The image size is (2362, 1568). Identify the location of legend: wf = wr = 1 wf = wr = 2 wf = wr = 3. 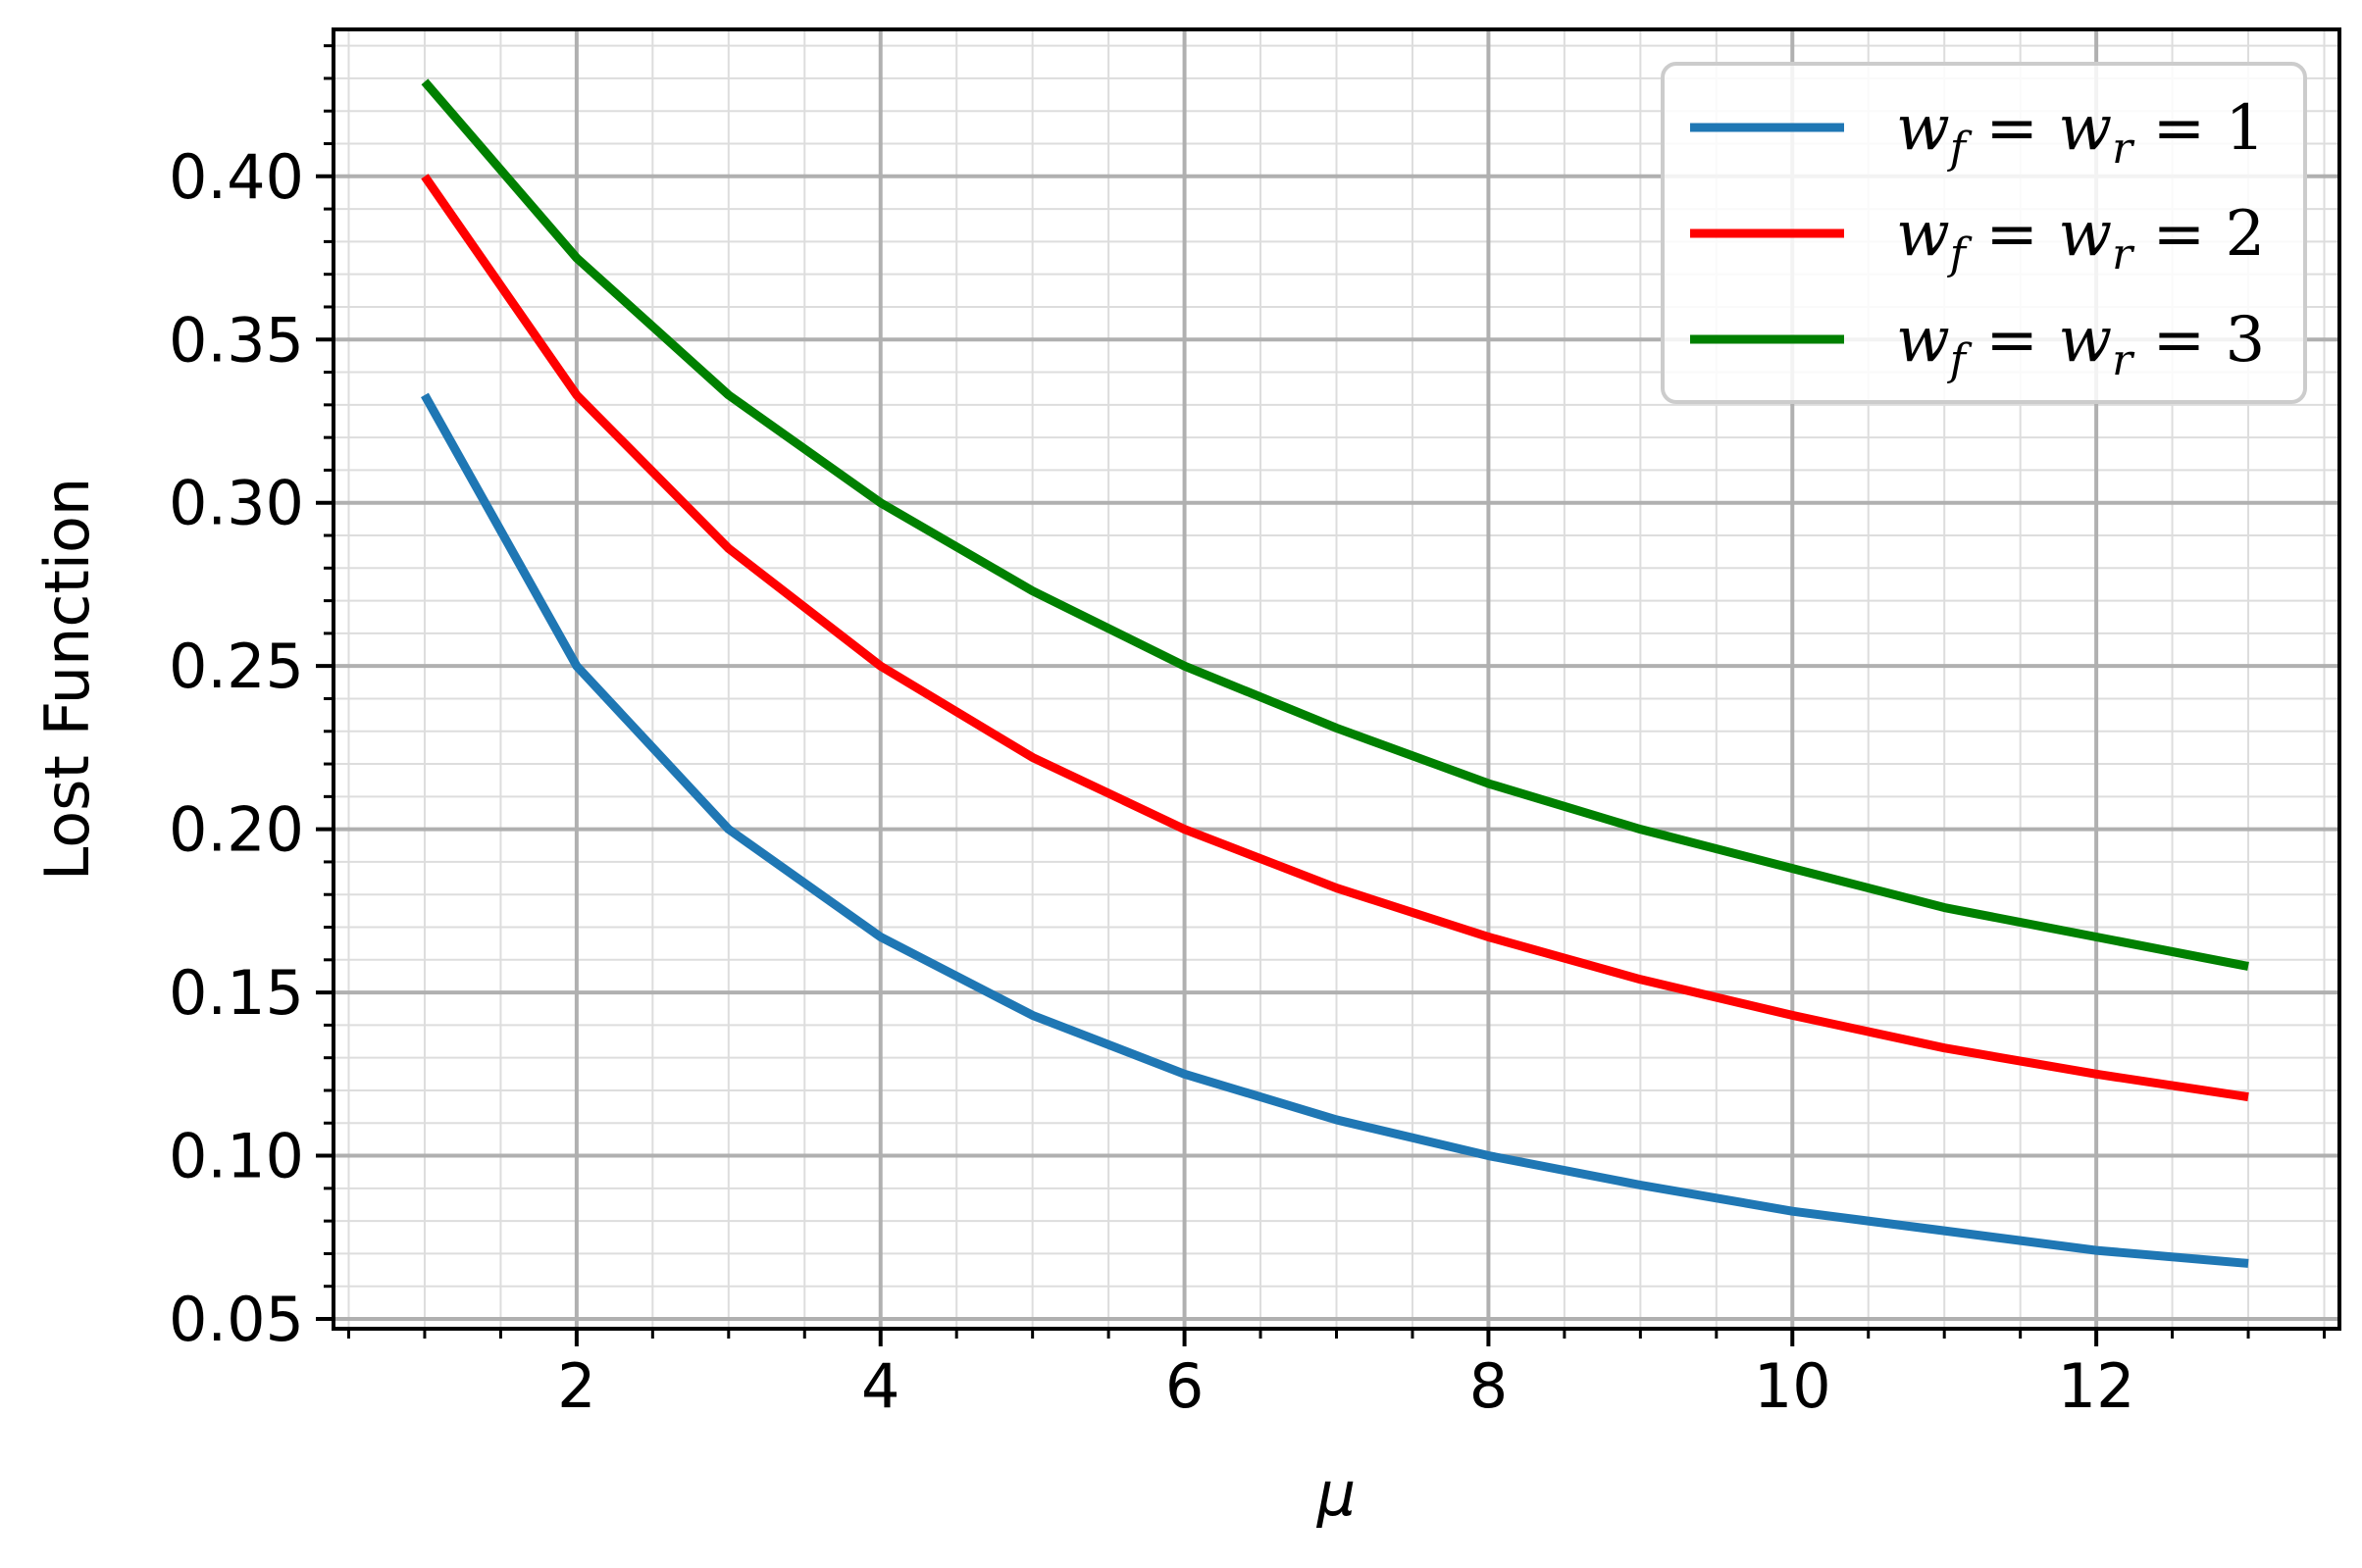
(1984, 233).